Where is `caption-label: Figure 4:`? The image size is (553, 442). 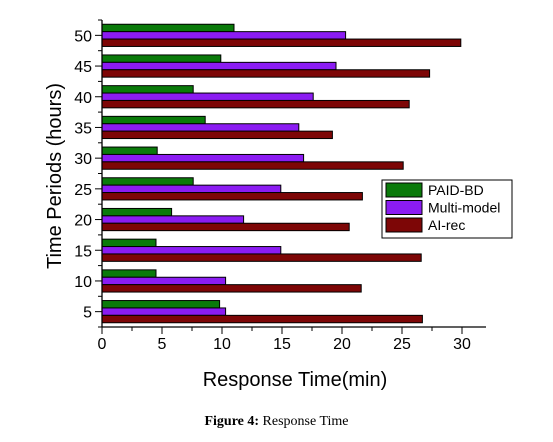
caption-label: Figure 4: is located at coordinates (232, 421).